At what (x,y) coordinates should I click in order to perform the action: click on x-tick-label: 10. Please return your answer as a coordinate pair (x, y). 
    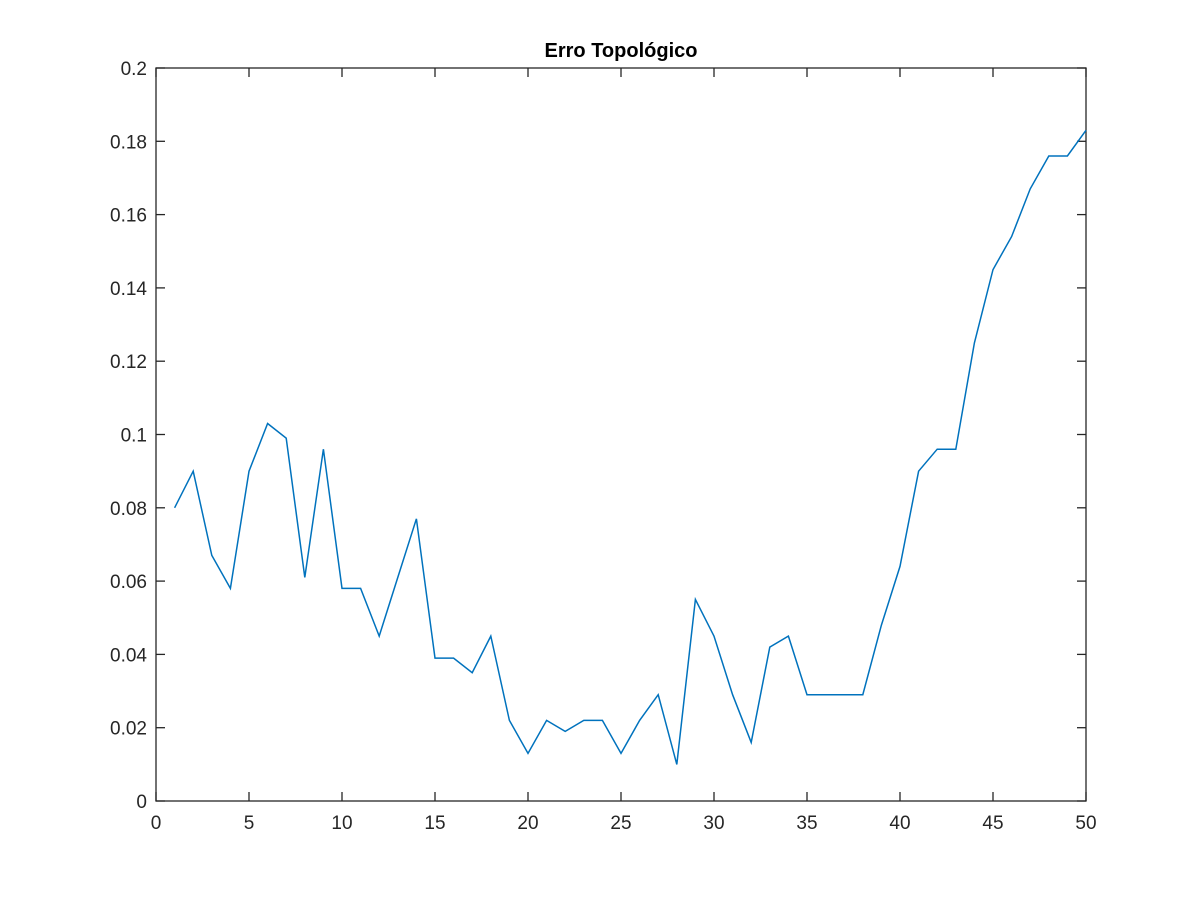
    Looking at the image, I should click on (341, 823).